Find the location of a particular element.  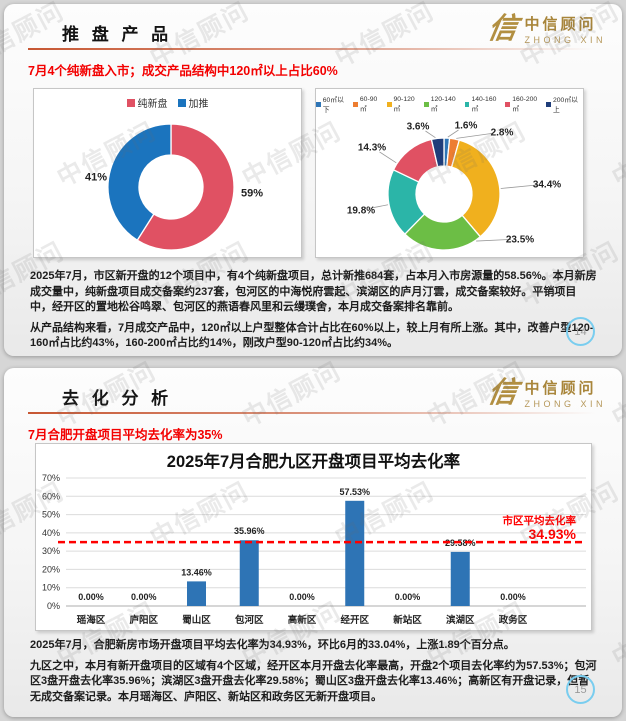

legend-item: 140-160㎡ is located at coordinates (483, 104).